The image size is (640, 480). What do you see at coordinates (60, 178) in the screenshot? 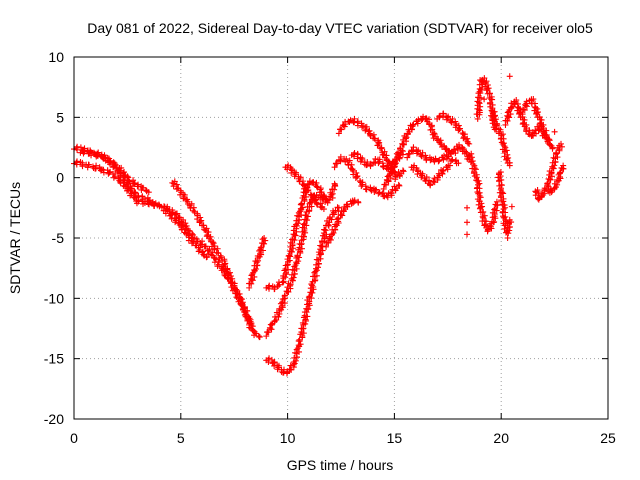
I see `y-tick-label: 0` at bounding box center [60, 178].